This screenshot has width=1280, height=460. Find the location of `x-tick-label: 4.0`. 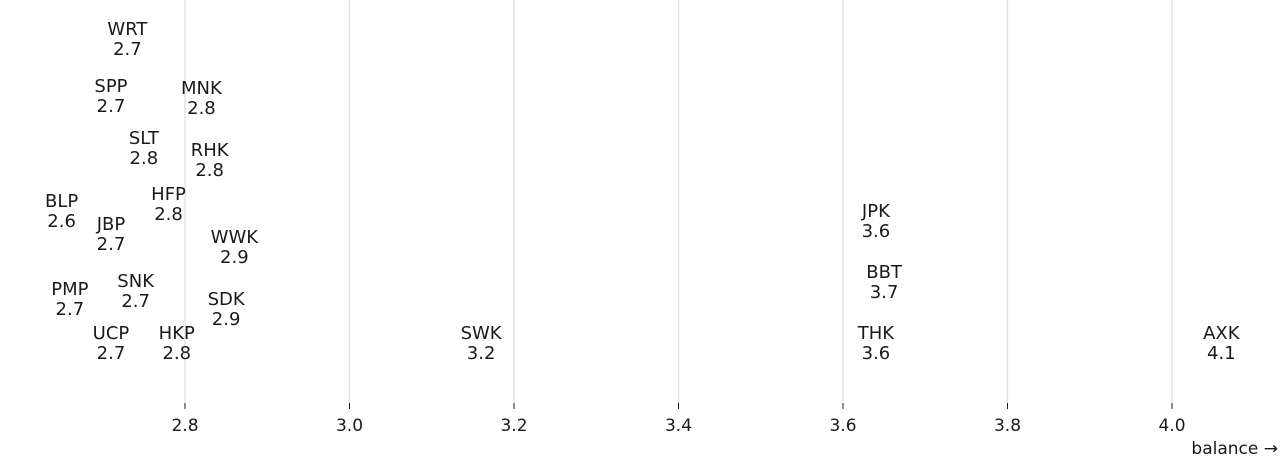

x-tick-label: 4.0 is located at coordinates (1171, 426).